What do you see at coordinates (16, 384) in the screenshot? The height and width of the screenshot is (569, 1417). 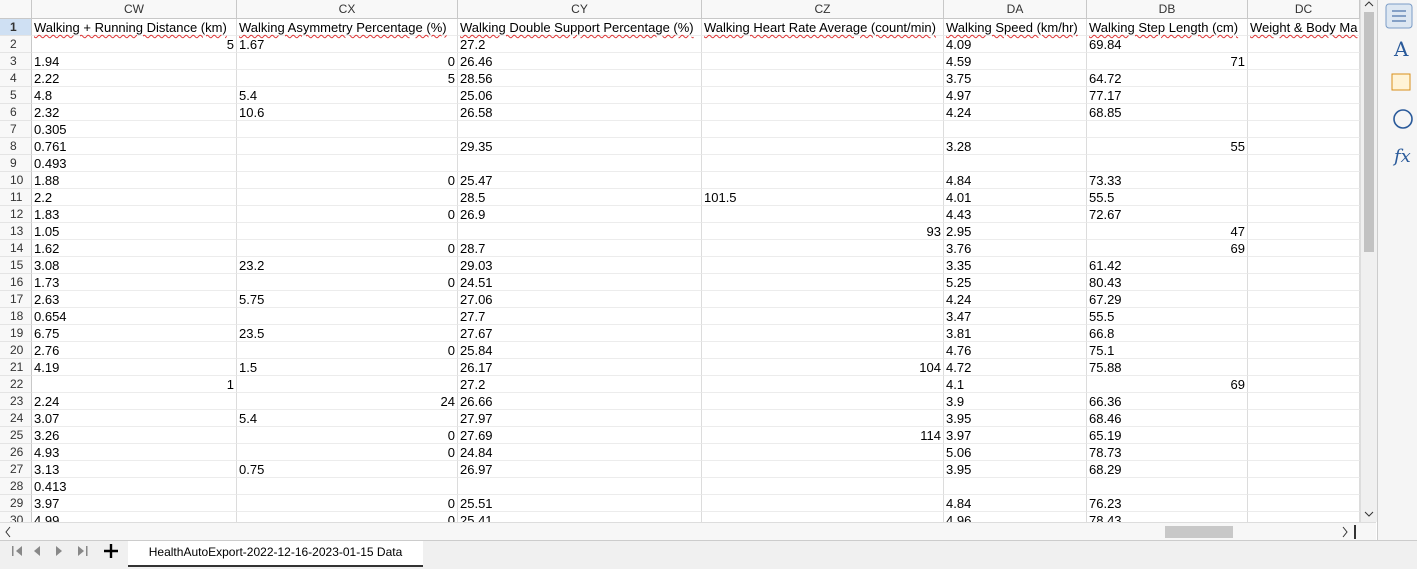 I see `row-header: 22` at bounding box center [16, 384].